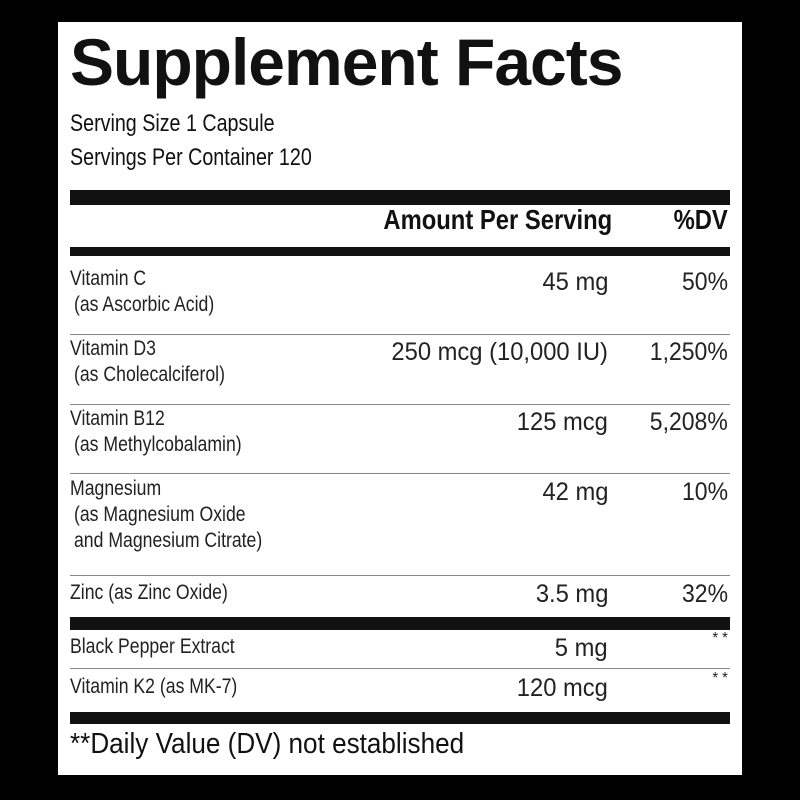  Describe the element at coordinates (144, 304) in the screenshot. I see `nutrient-source: (as Ascorbic Acid)` at that location.